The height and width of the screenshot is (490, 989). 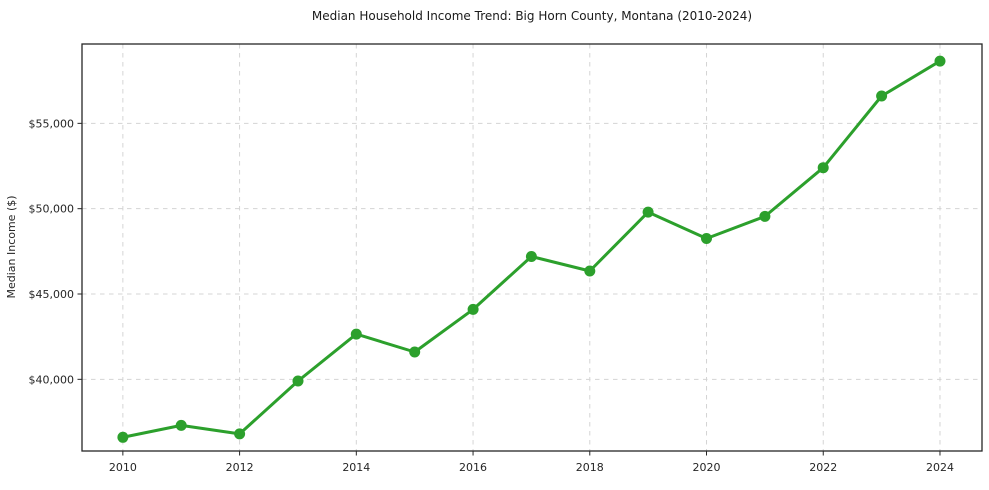 I want to click on x-tick-label: 2020, so click(x=707, y=467).